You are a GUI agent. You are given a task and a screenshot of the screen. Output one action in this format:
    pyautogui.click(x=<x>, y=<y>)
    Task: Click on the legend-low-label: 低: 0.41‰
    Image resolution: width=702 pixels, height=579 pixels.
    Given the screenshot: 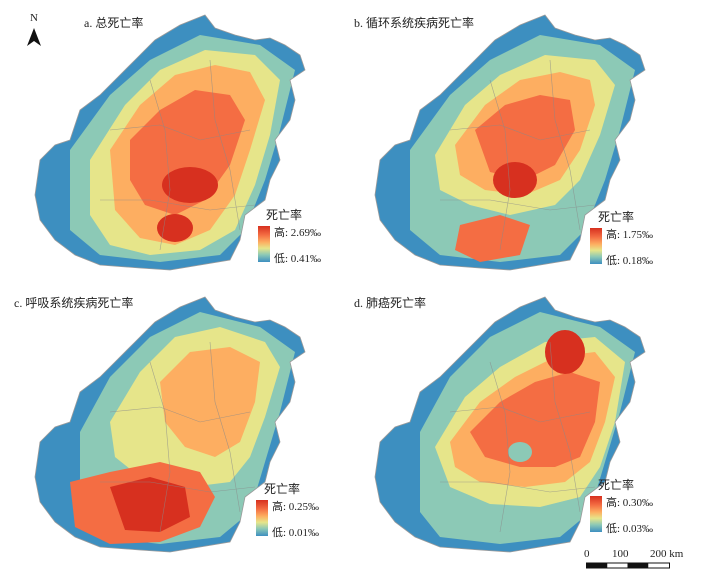 What is the action you would take?
    pyautogui.click(x=298, y=259)
    